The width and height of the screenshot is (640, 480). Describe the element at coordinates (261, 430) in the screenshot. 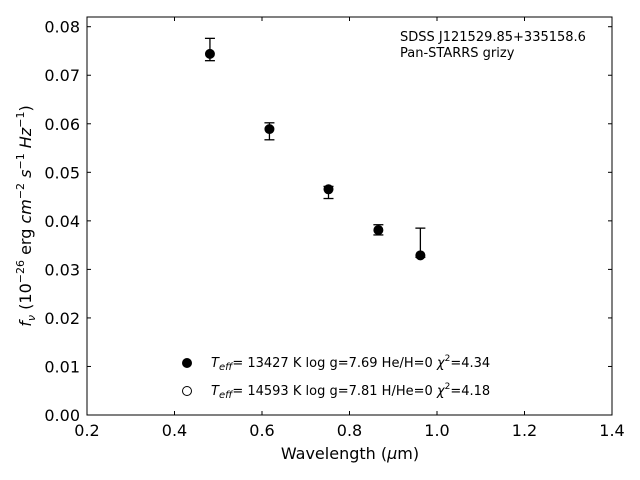

I see `x-tick-label: 0.6` at that location.